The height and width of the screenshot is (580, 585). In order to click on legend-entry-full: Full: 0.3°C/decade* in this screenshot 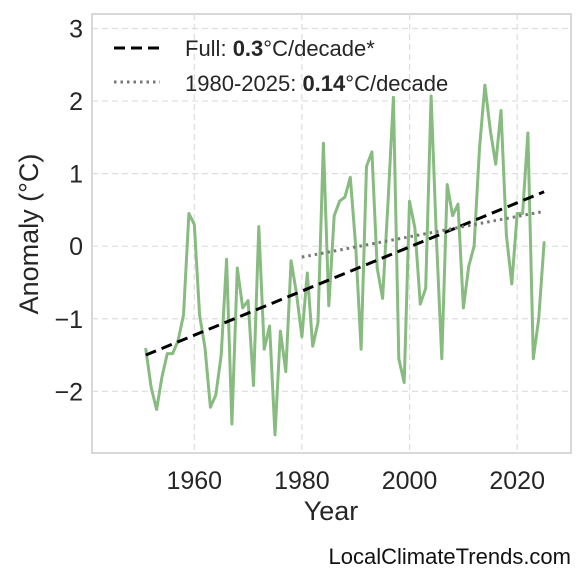, I will do `click(280, 48)`.